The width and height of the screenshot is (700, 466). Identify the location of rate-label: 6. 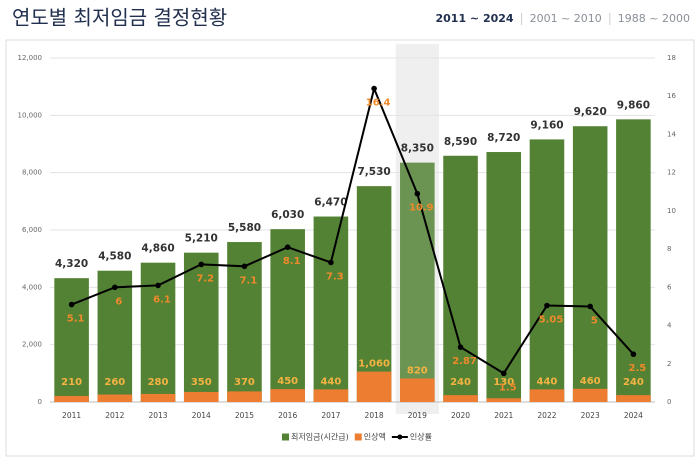
(118, 301).